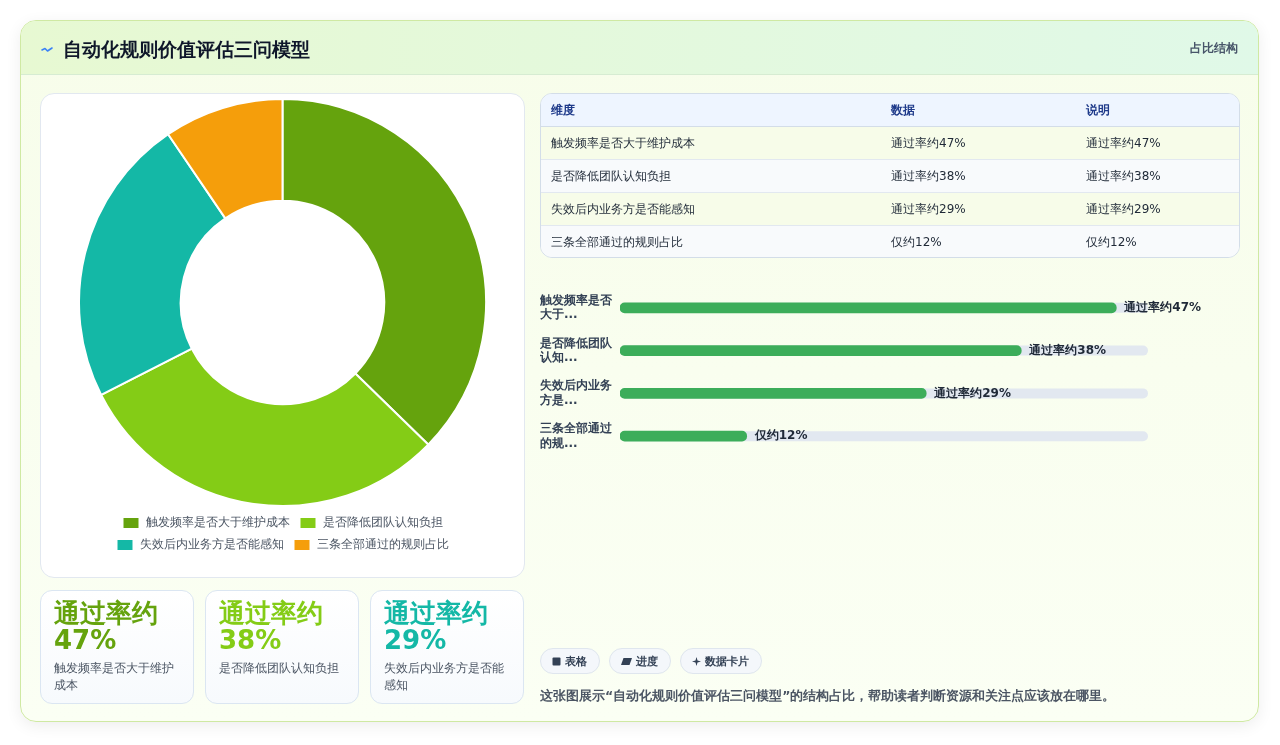 Image resolution: width=1280 pixels, height=745 pixels. What do you see at coordinates (711, 110) in the screenshot?
I see `text: 维度` at bounding box center [711, 110].